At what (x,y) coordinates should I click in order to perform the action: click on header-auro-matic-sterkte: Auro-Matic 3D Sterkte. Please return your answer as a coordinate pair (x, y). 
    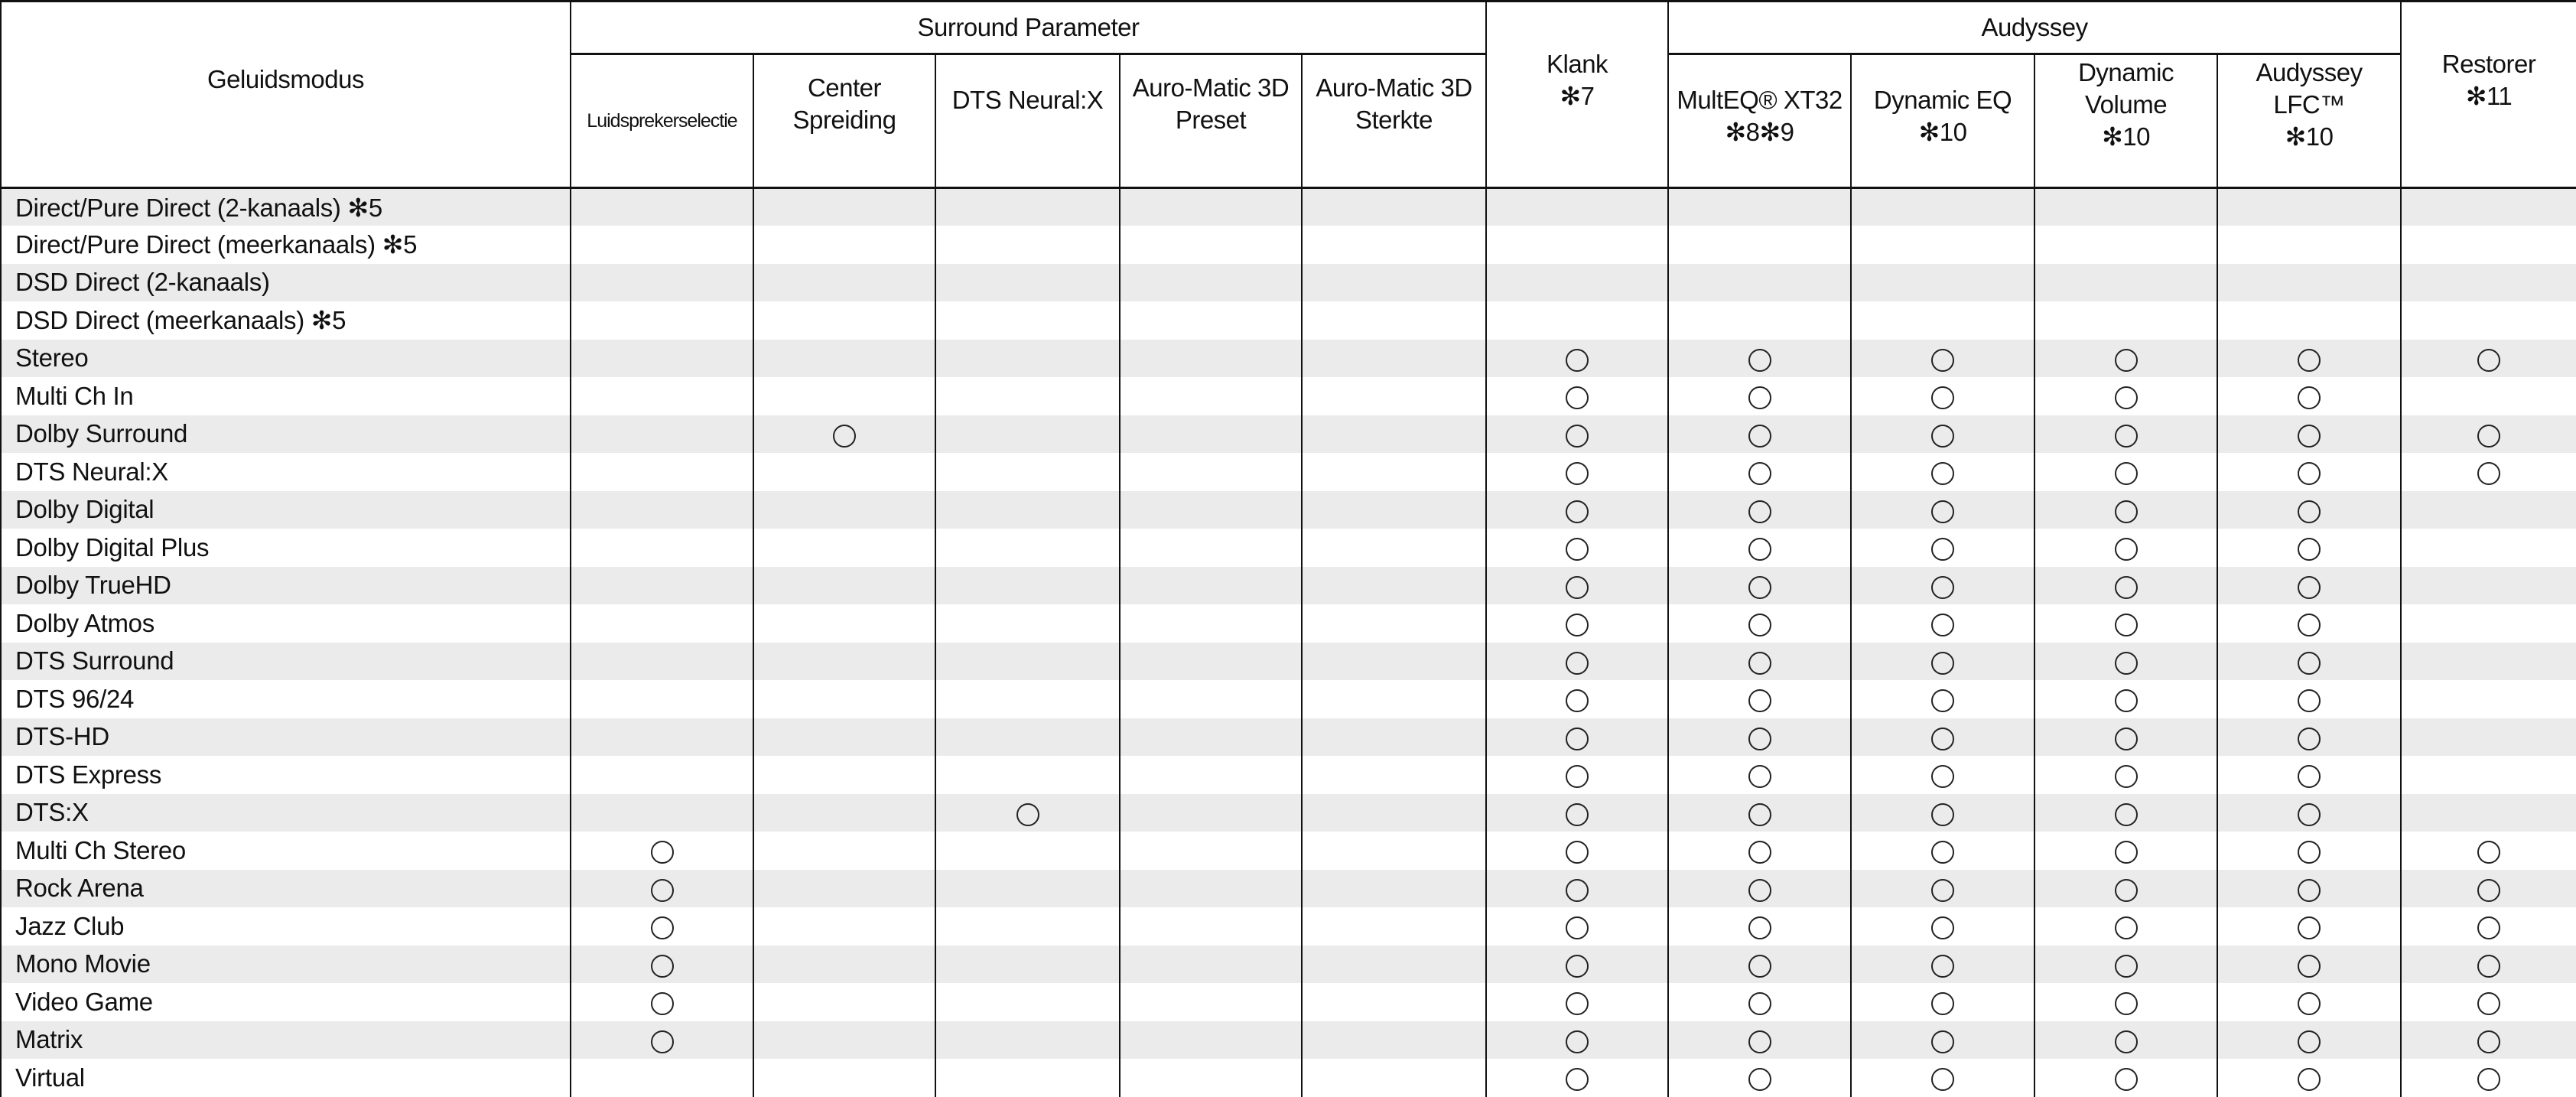
    Looking at the image, I should click on (1394, 121).